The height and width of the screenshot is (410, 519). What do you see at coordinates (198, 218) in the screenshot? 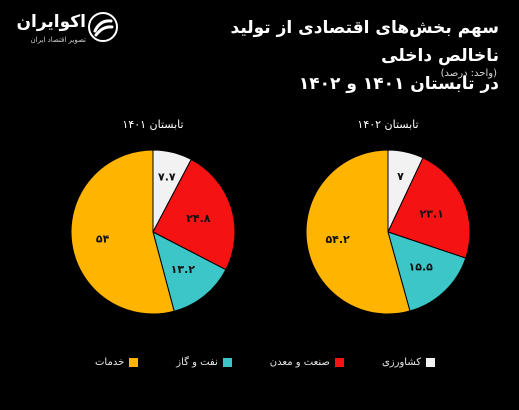
I see `data-label-industry: ۲۴.۸` at bounding box center [198, 218].